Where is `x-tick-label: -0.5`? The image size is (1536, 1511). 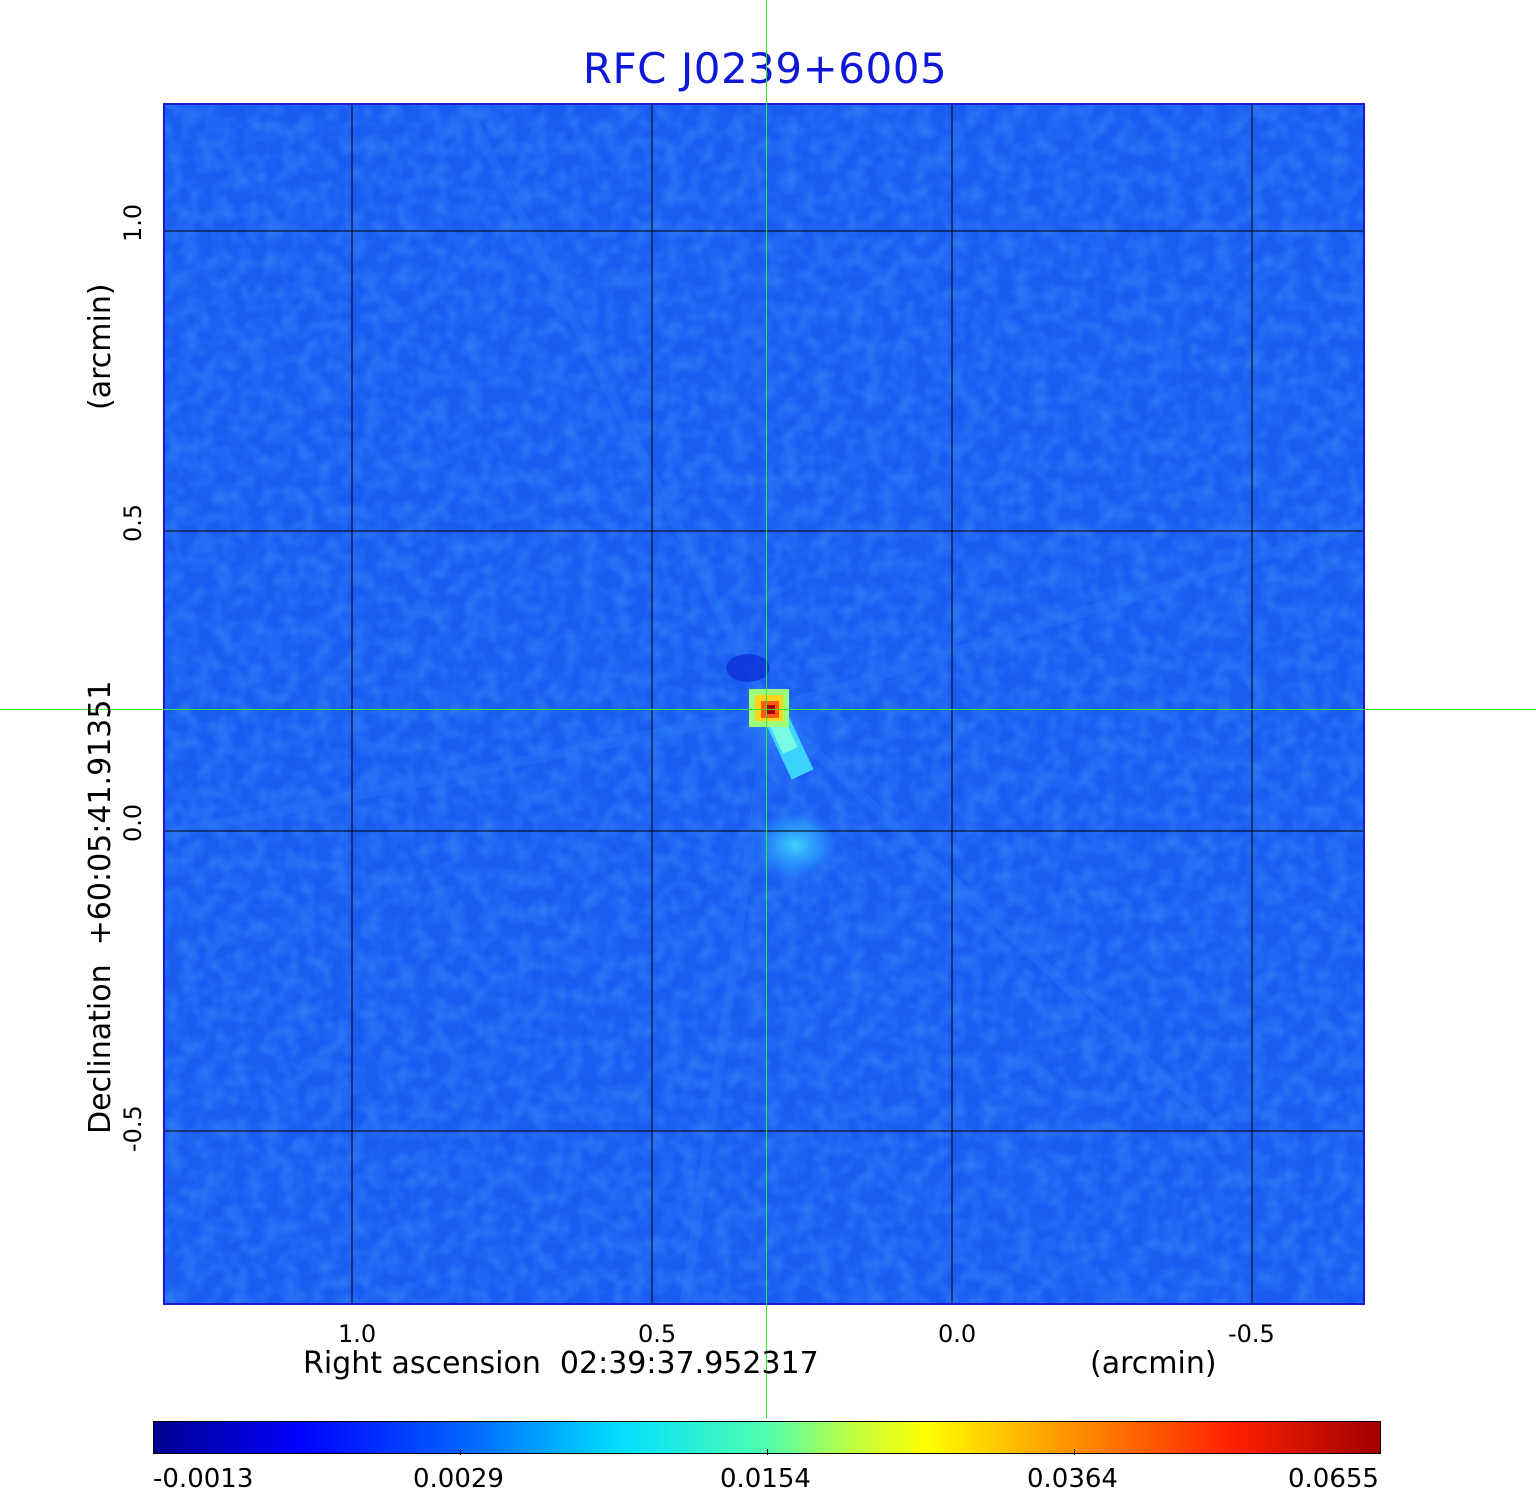
x-tick-label: -0.5 is located at coordinates (1251, 1334).